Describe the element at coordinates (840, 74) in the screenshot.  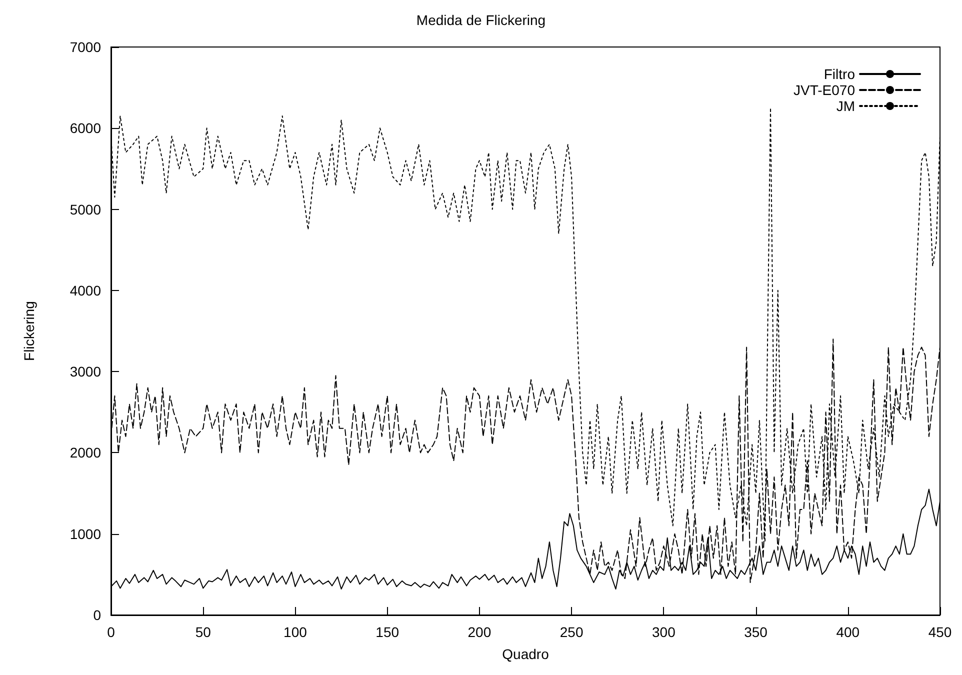
I see `legend-label: Filtro` at that location.